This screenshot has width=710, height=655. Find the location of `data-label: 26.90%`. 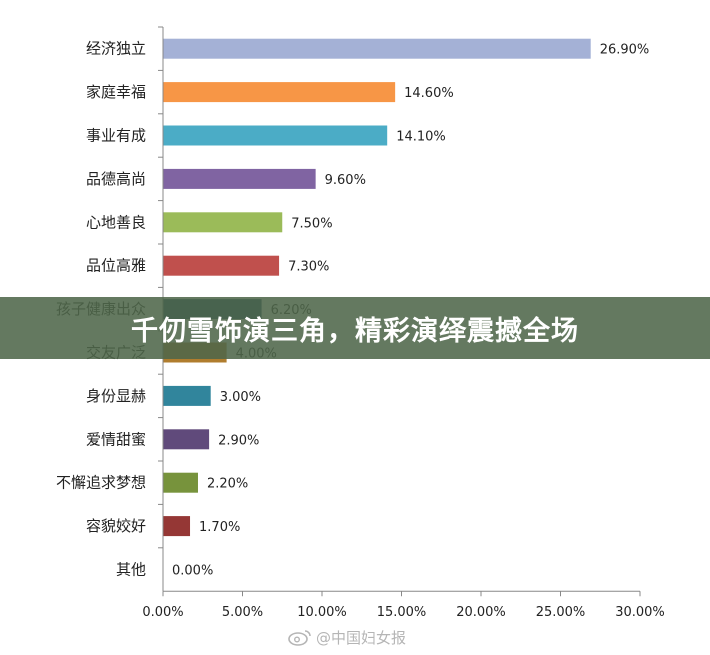

data-label: 26.90% is located at coordinates (625, 50).